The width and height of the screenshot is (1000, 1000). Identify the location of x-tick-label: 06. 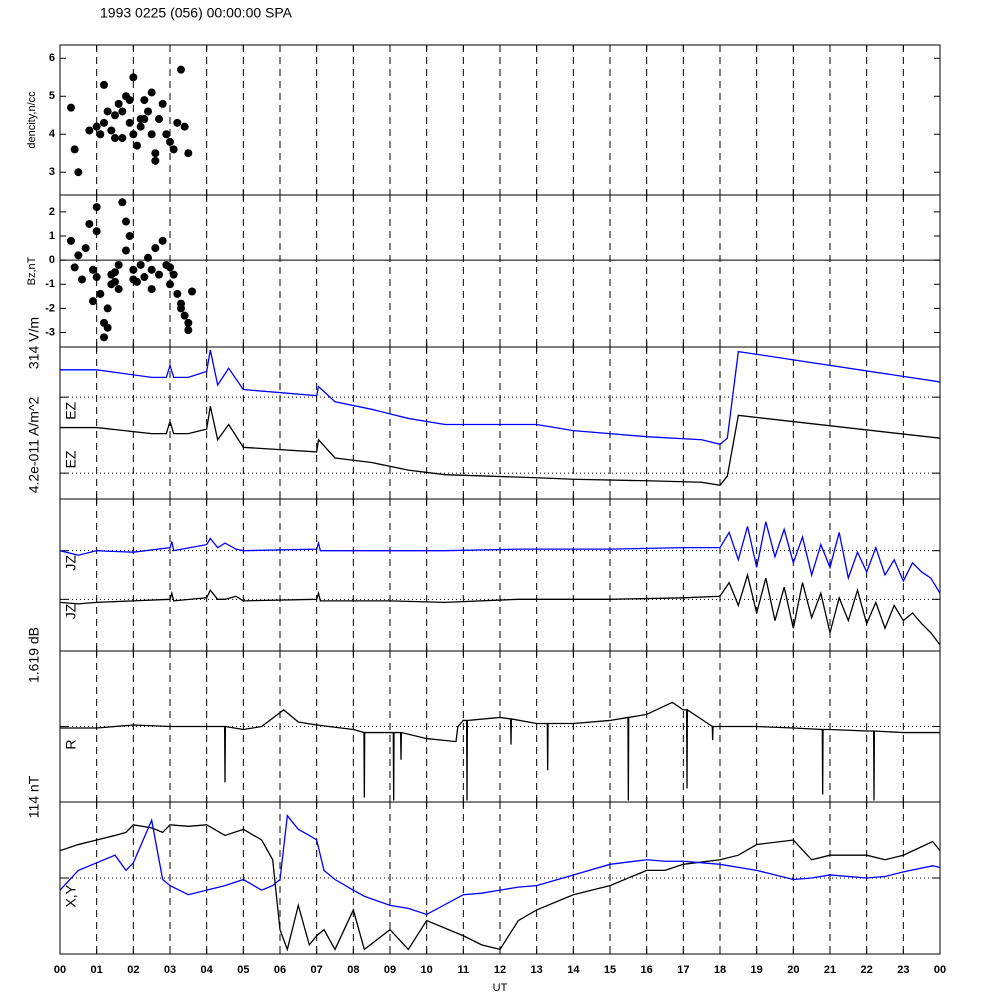
(280, 970).